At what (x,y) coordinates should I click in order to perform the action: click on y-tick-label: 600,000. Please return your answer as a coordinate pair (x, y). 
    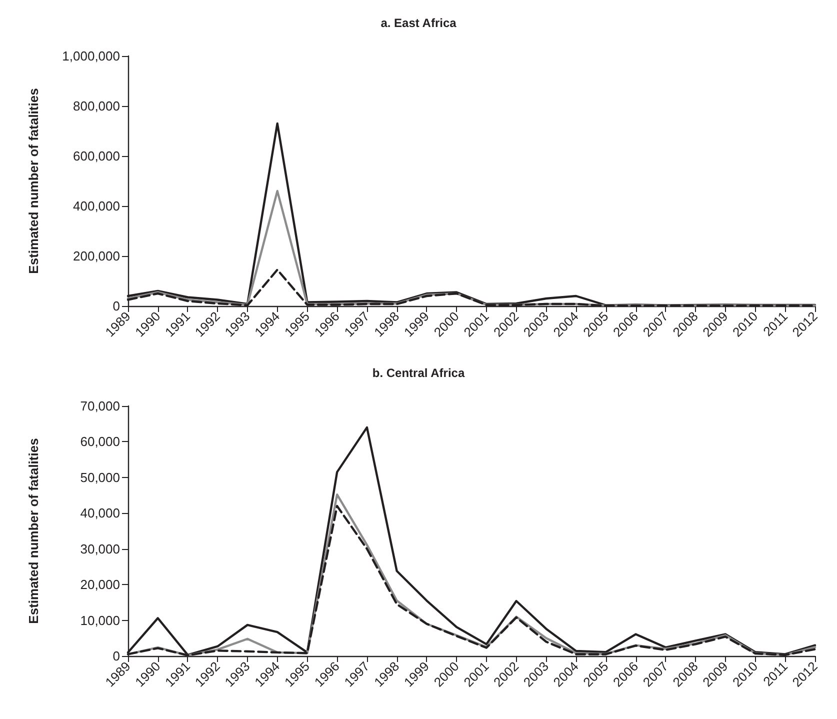
    Looking at the image, I should click on (96, 156).